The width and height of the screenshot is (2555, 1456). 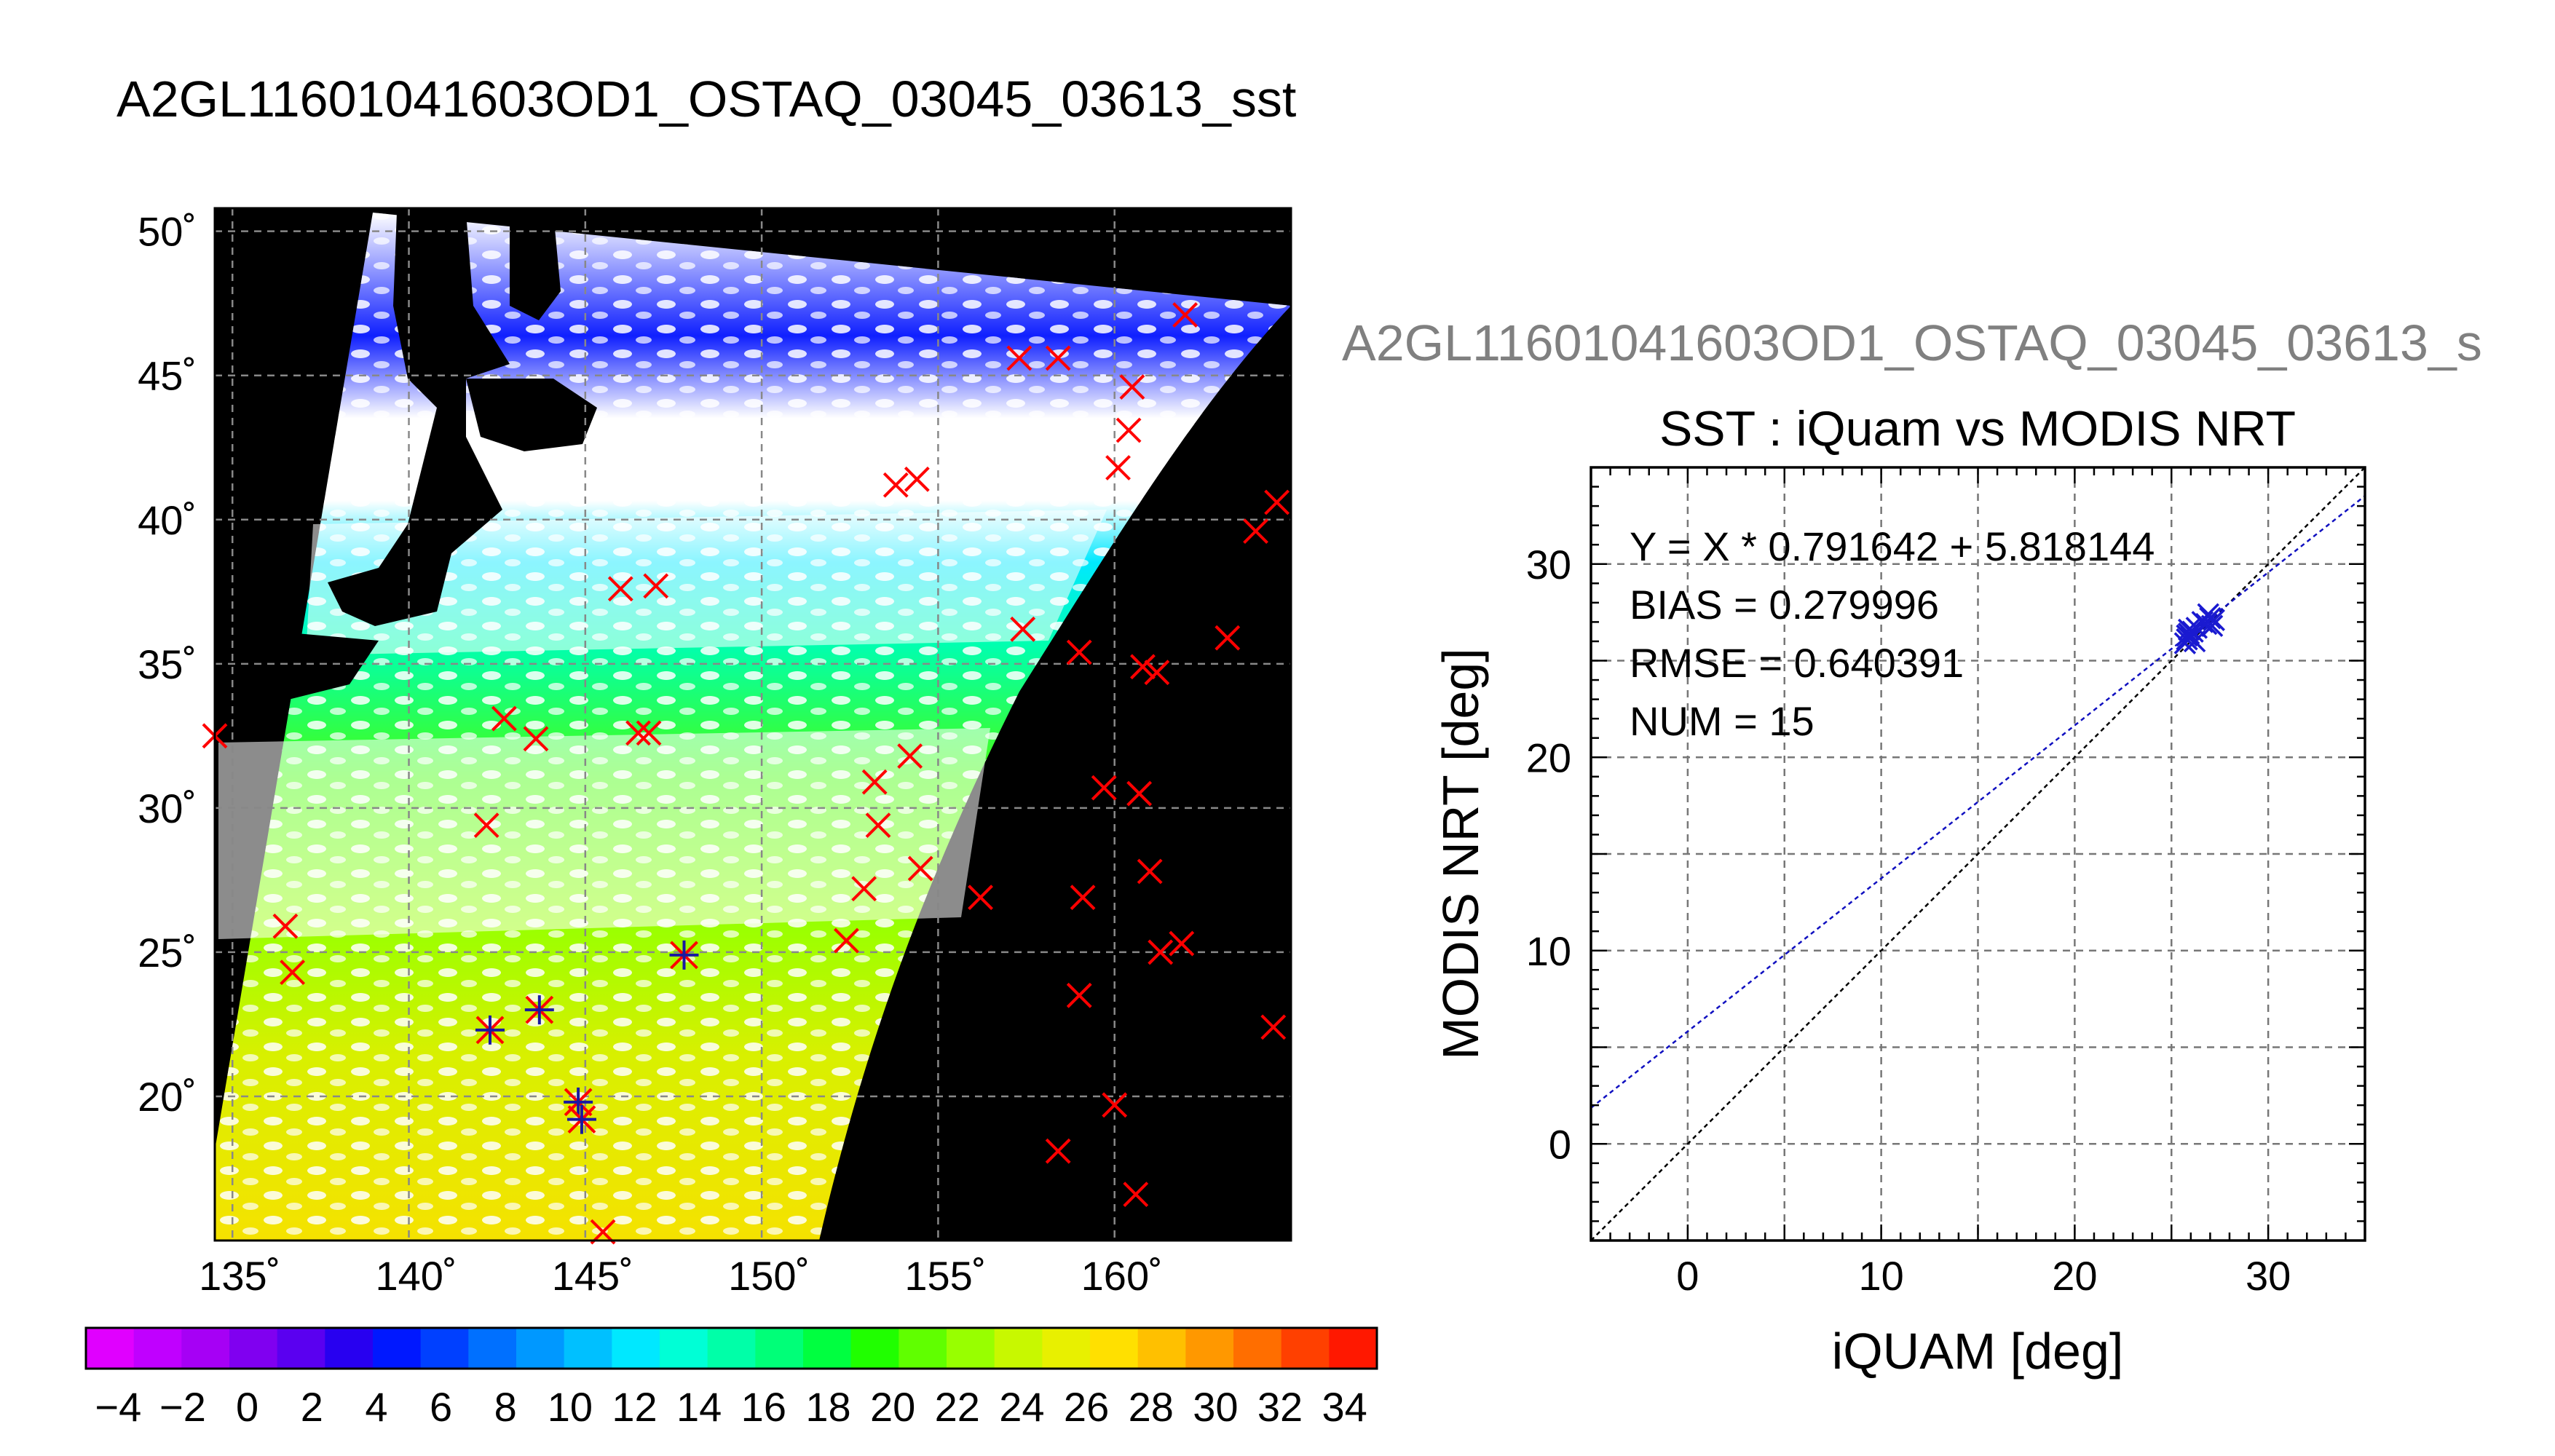 What do you see at coordinates (1978, 802) in the screenshot?
I see `regression-line` at bounding box center [1978, 802].